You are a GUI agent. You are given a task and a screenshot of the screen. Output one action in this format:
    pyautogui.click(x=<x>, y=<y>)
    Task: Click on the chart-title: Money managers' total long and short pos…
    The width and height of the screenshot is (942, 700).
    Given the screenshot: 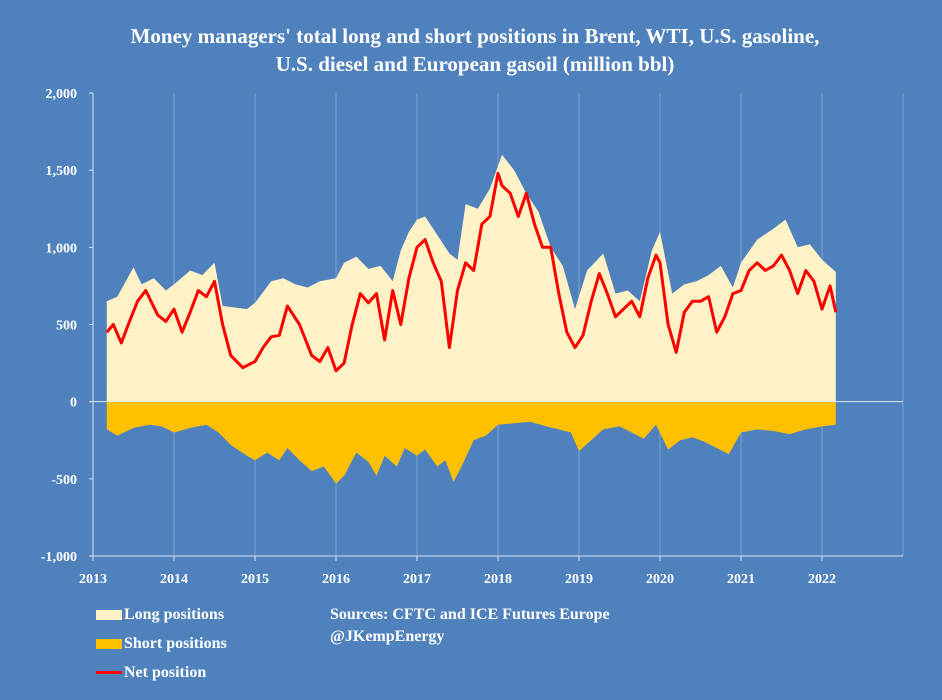 What is the action you would take?
    pyautogui.click(x=475, y=50)
    